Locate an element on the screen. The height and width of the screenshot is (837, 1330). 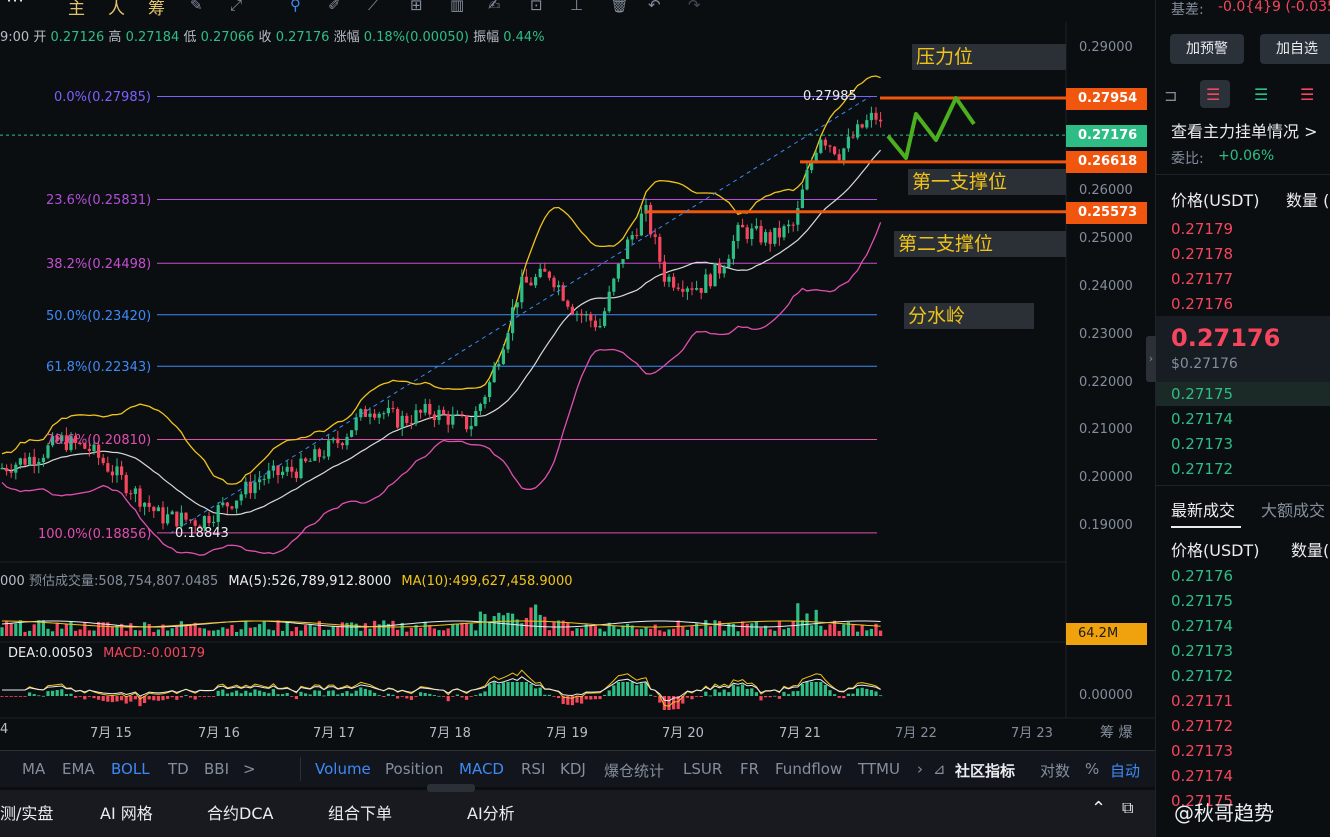
measure-icon: ⊞ is located at coordinates (416, 7).